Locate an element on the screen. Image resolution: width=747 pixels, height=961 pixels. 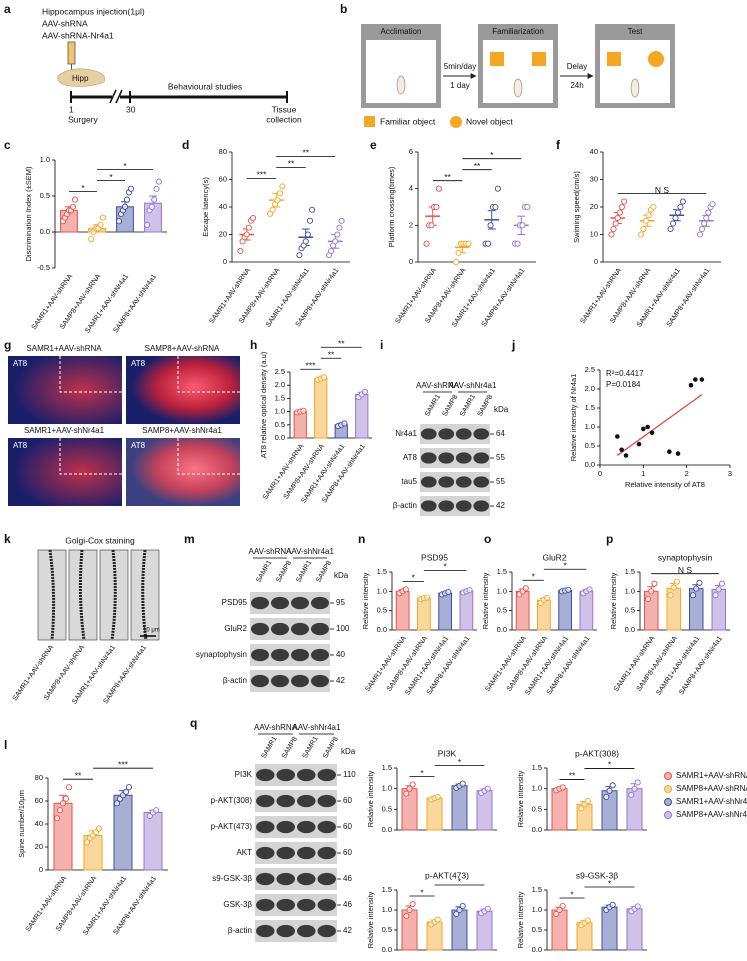
chart-title: p-AKT(473) is located at coordinates (447, 875).